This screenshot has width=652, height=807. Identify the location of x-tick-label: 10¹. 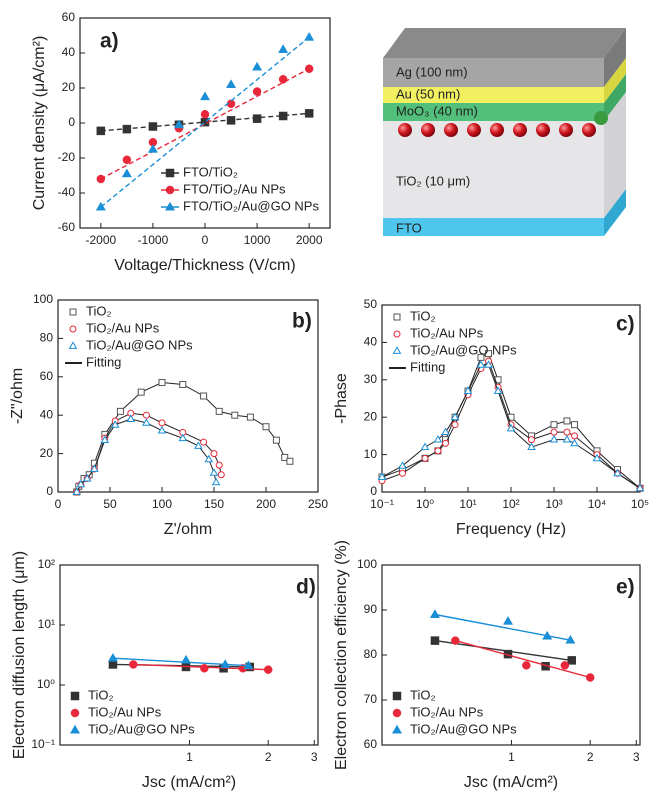
(467, 504).